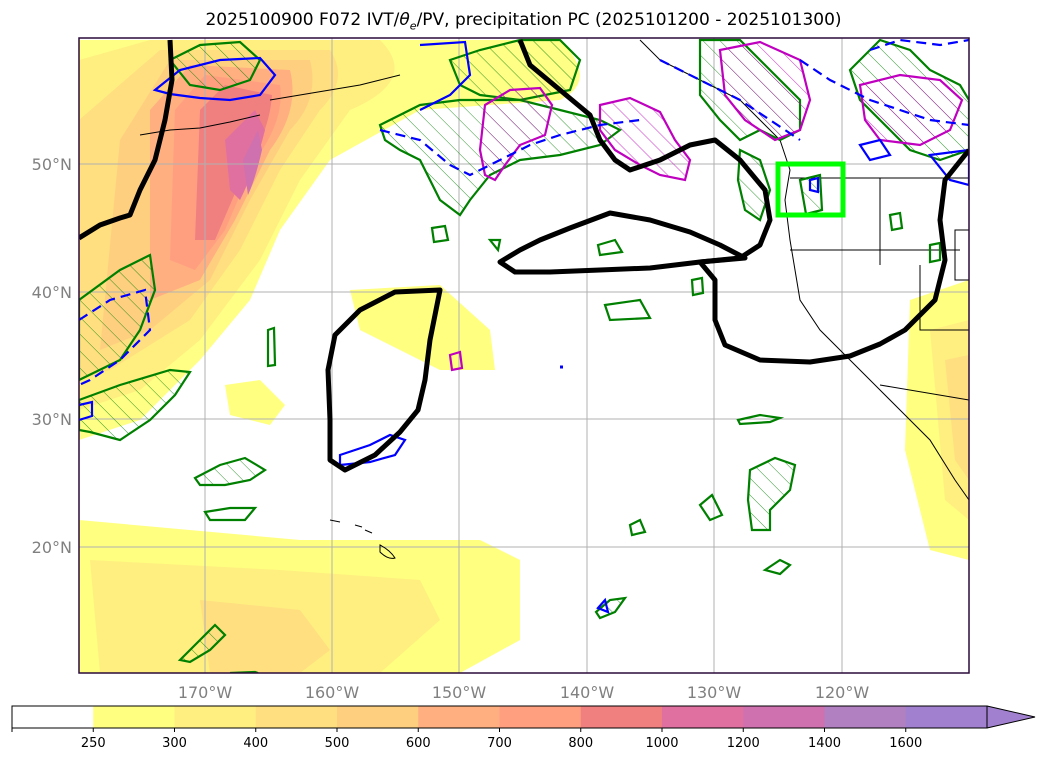 This screenshot has height=767, width=1047. I want to click on colorbar-tick-label: 500, so click(337, 743).